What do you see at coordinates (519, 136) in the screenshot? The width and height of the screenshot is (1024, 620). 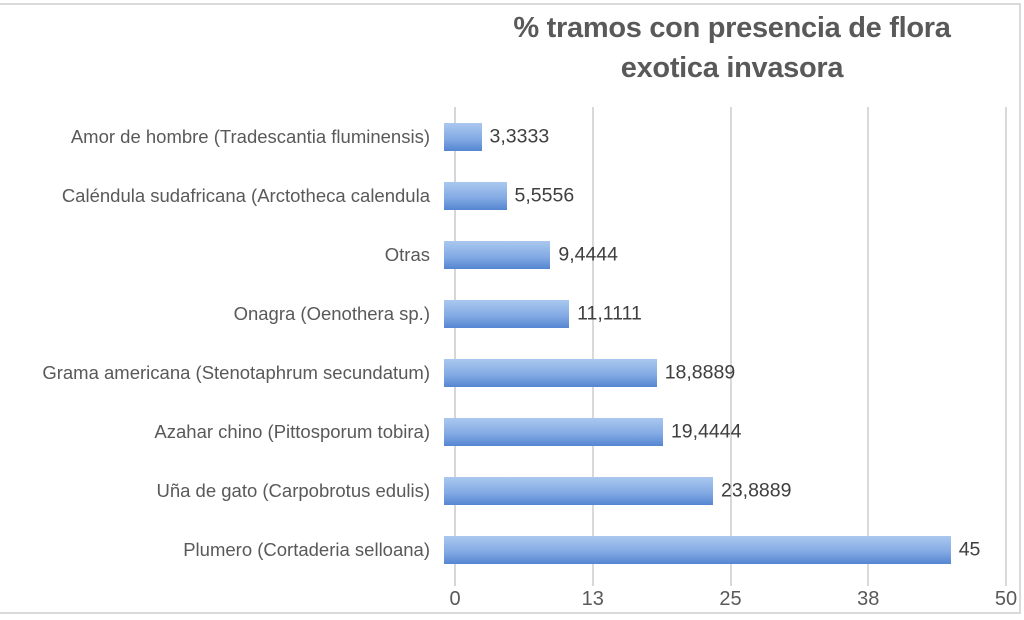 I see `value-label: 3,3333` at bounding box center [519, 136].